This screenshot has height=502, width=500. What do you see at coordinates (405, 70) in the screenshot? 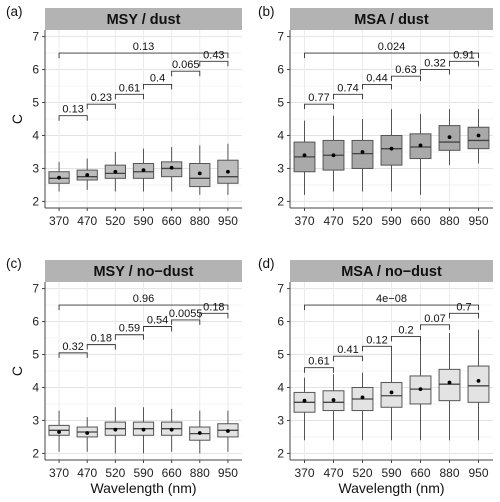
I see `p-value-label: 0.63` at bounding box center [405, 70].